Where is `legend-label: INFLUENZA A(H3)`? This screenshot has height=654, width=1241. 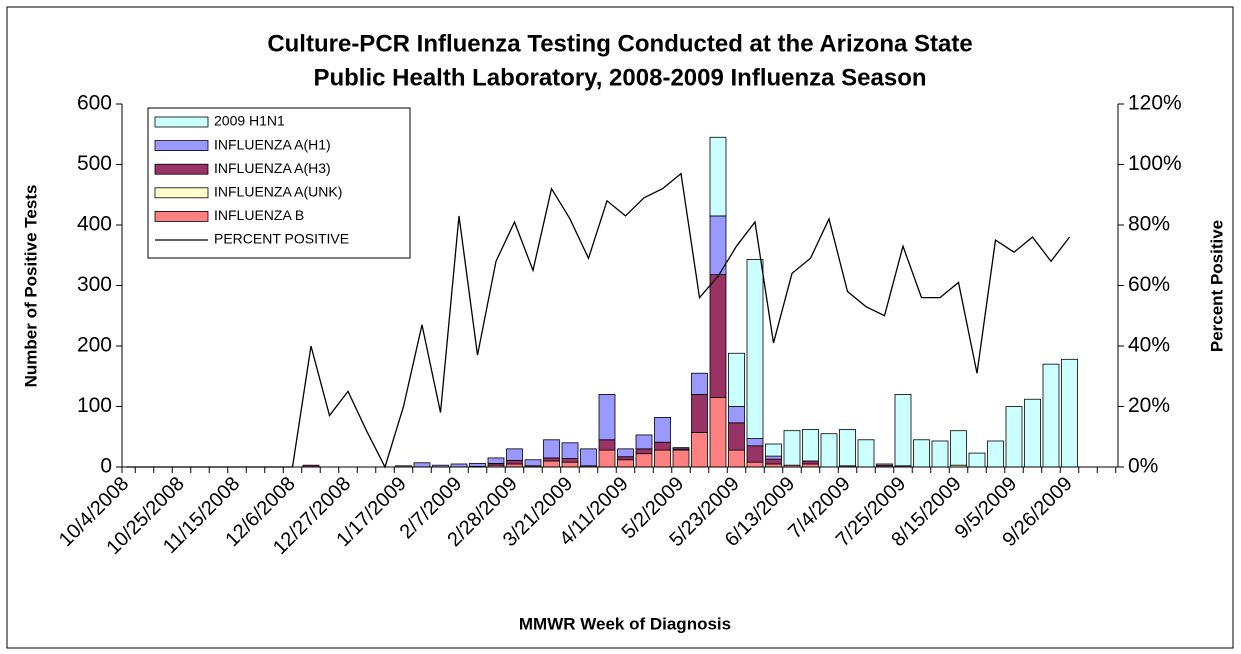
legend-label: INFLUENZA A(H3) is located at coordinates (272, 168).